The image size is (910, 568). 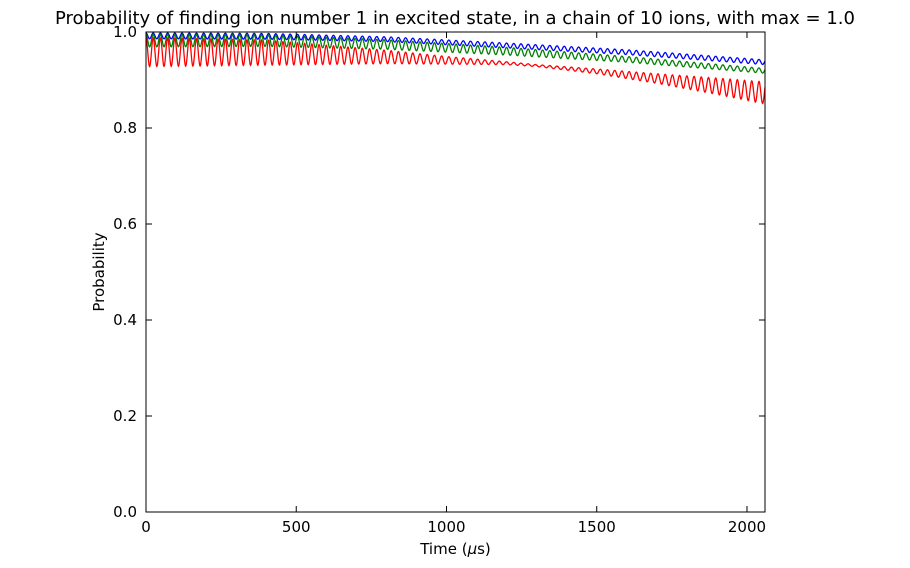 I want to click on y-tick-label-1: 0.2, so click(x=125, y=416).